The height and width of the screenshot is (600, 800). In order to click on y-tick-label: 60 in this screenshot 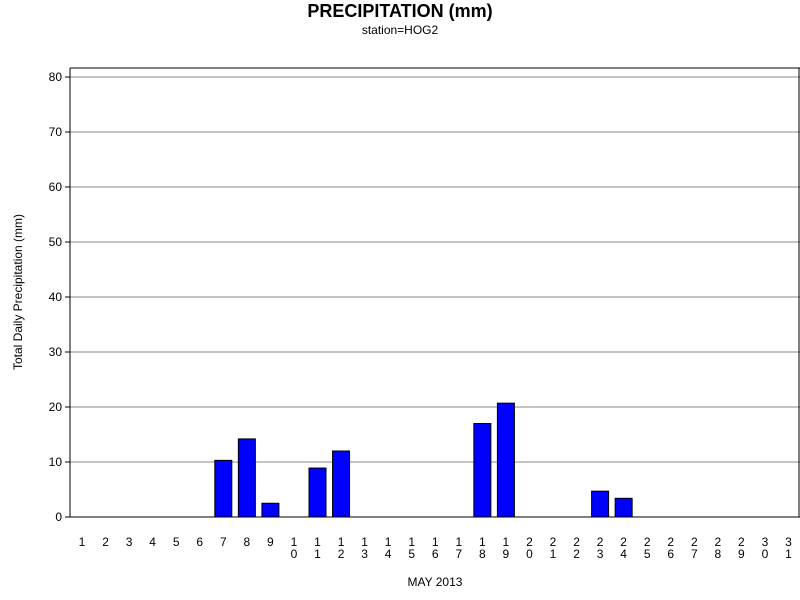, I will do `click(56, 187)`.